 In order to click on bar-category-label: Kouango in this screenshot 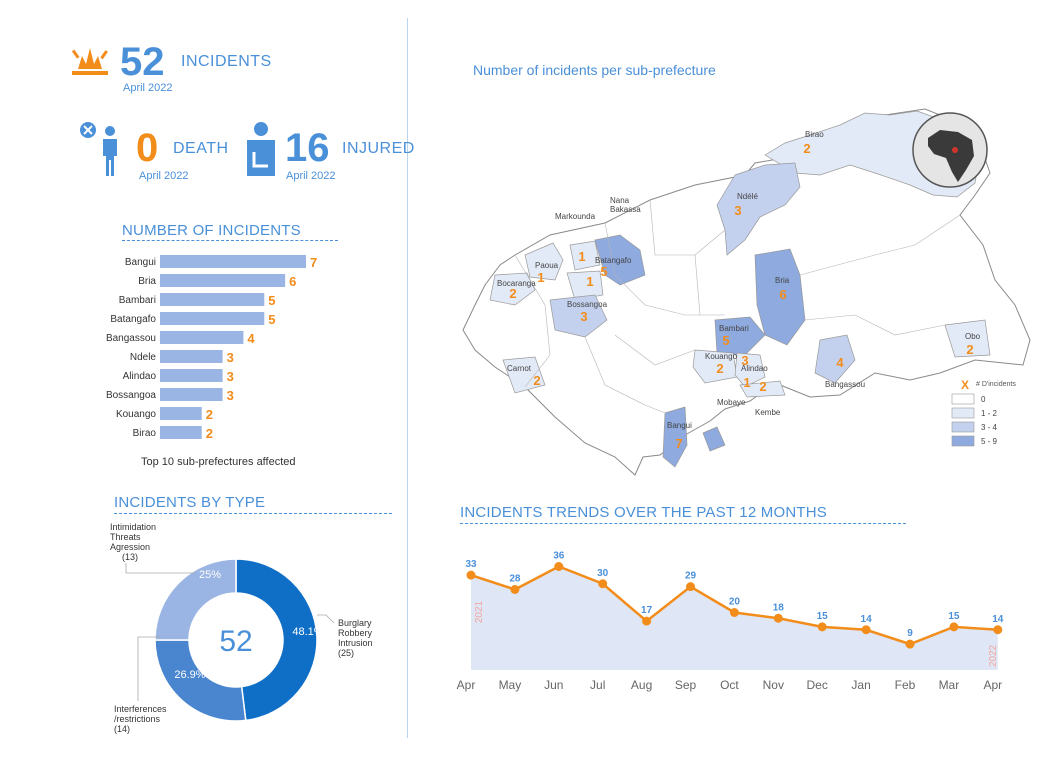, I will do `click(136, 414)`.